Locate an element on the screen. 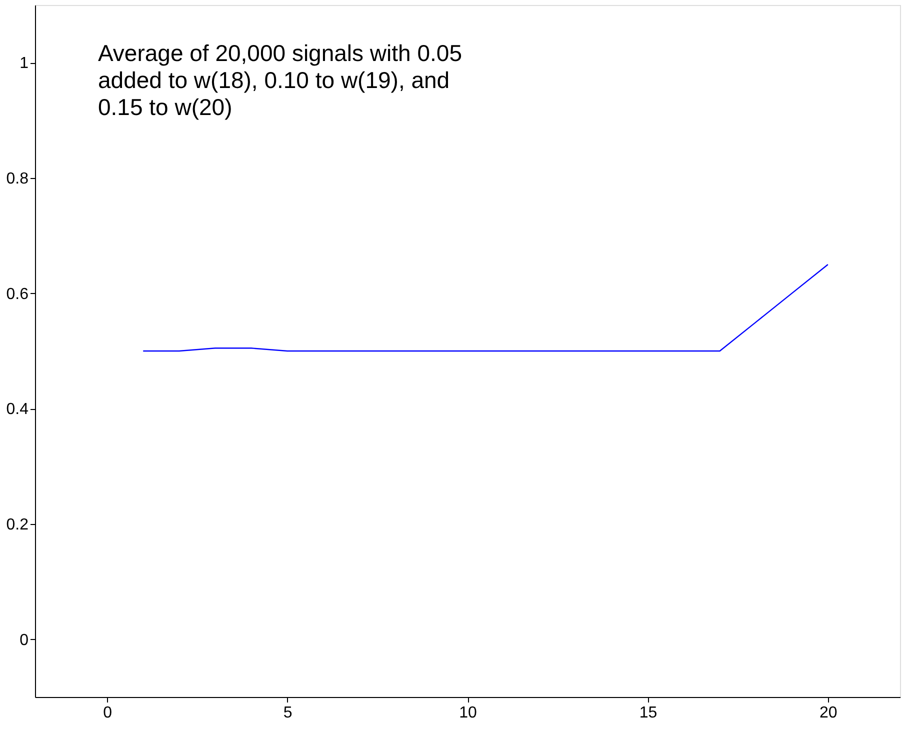  y-tick-label: 0.6 is located at coordinates (17, 294).